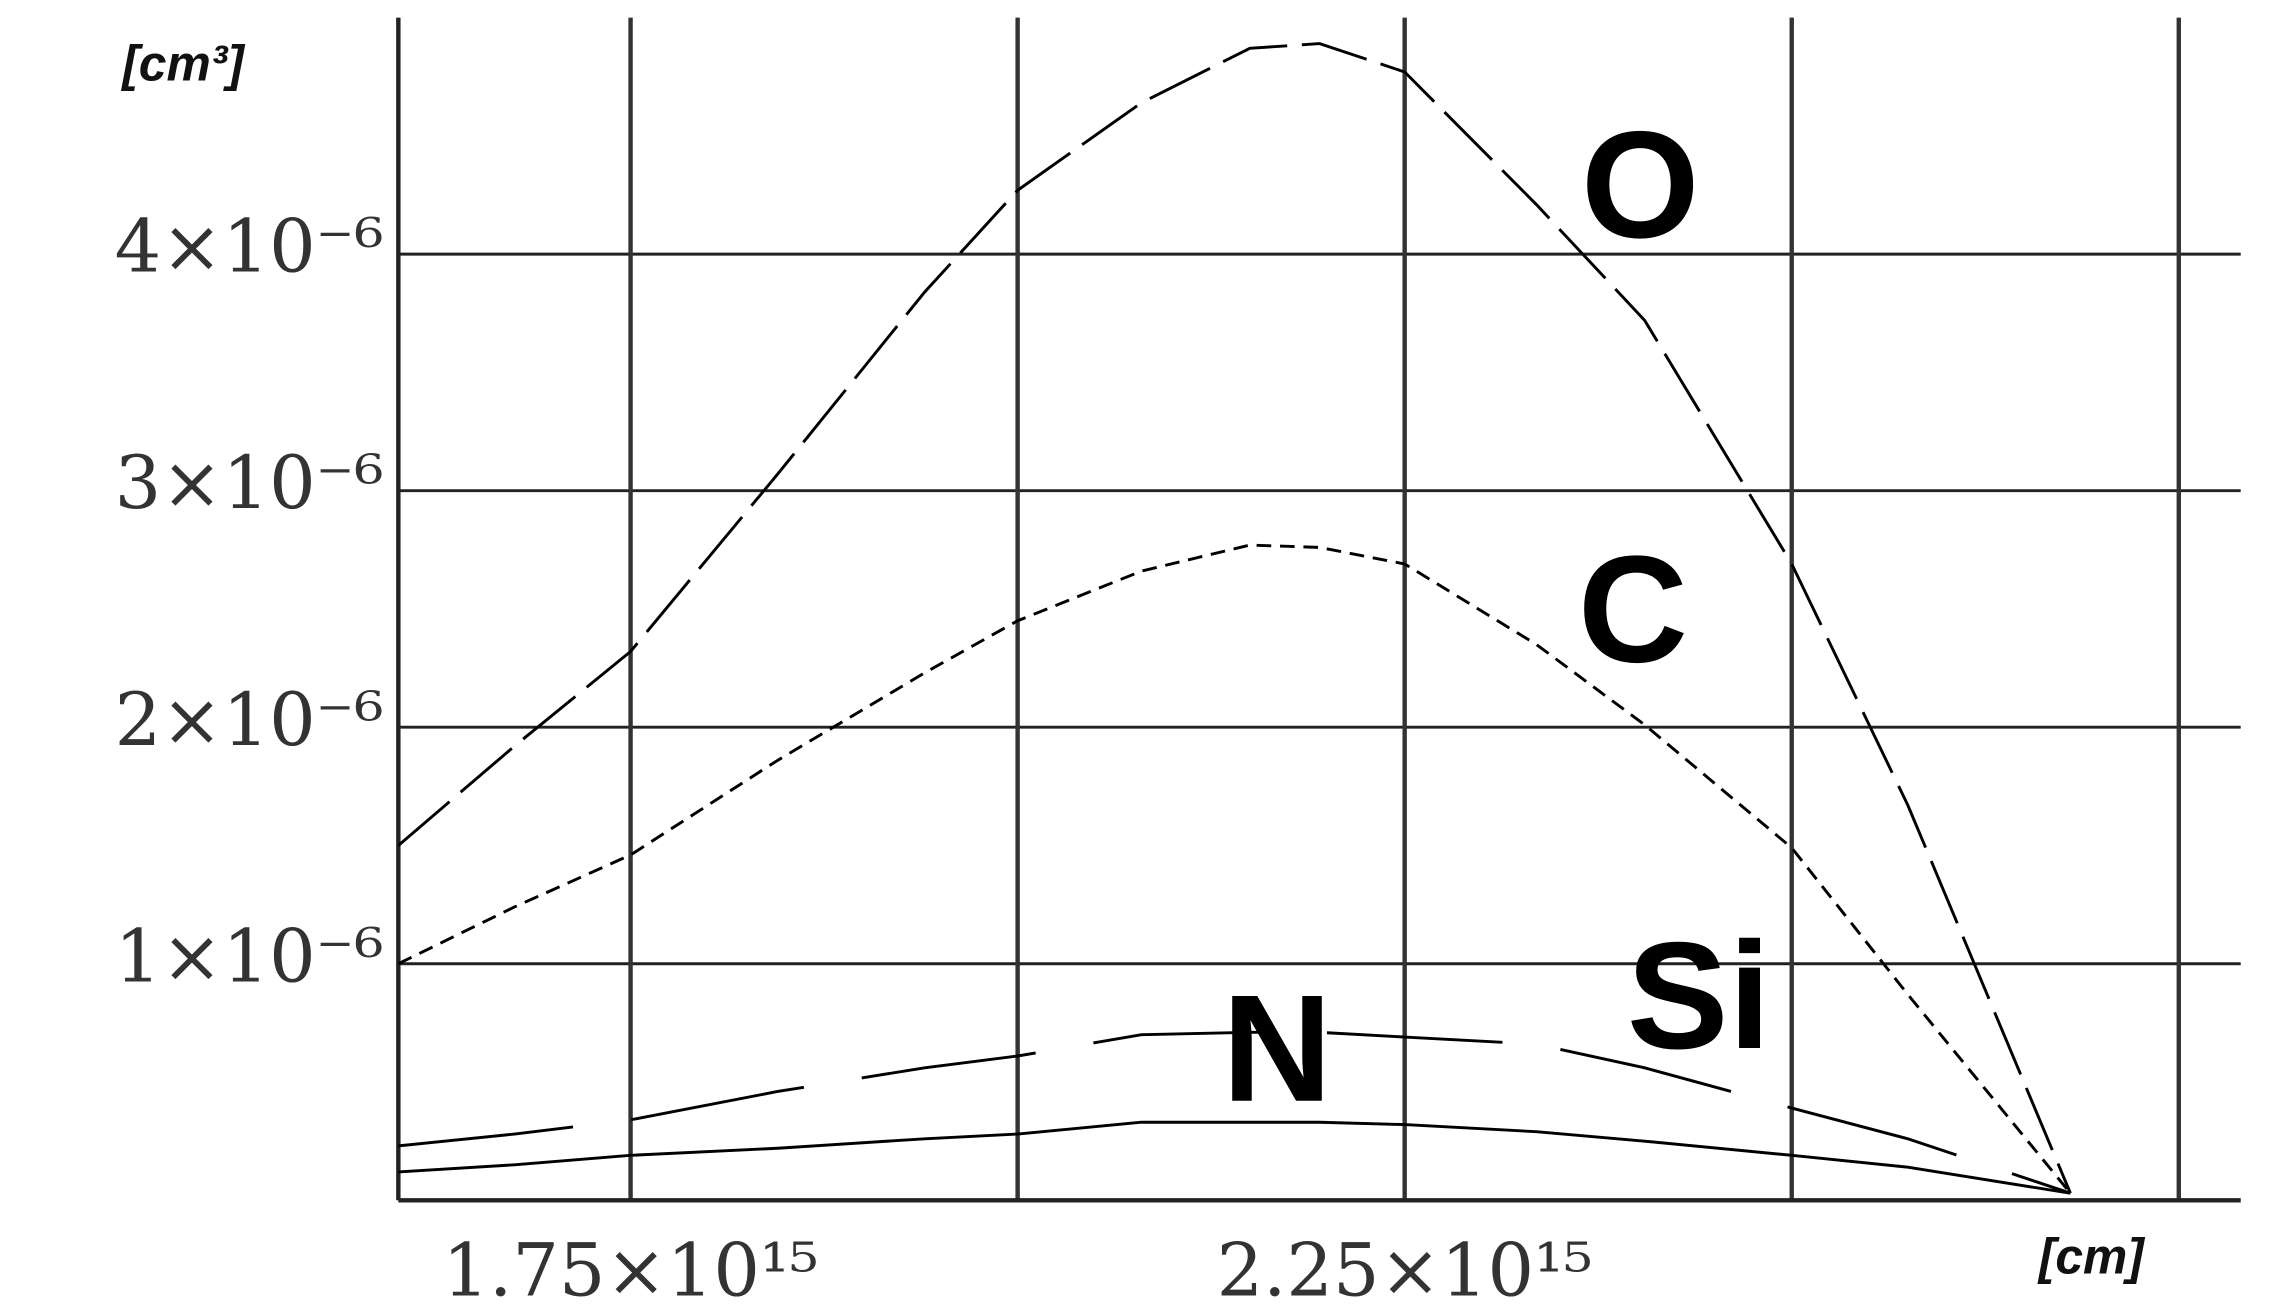  I want to click on y-tick-label: 4×10⁻⁶, so click(249, 247).